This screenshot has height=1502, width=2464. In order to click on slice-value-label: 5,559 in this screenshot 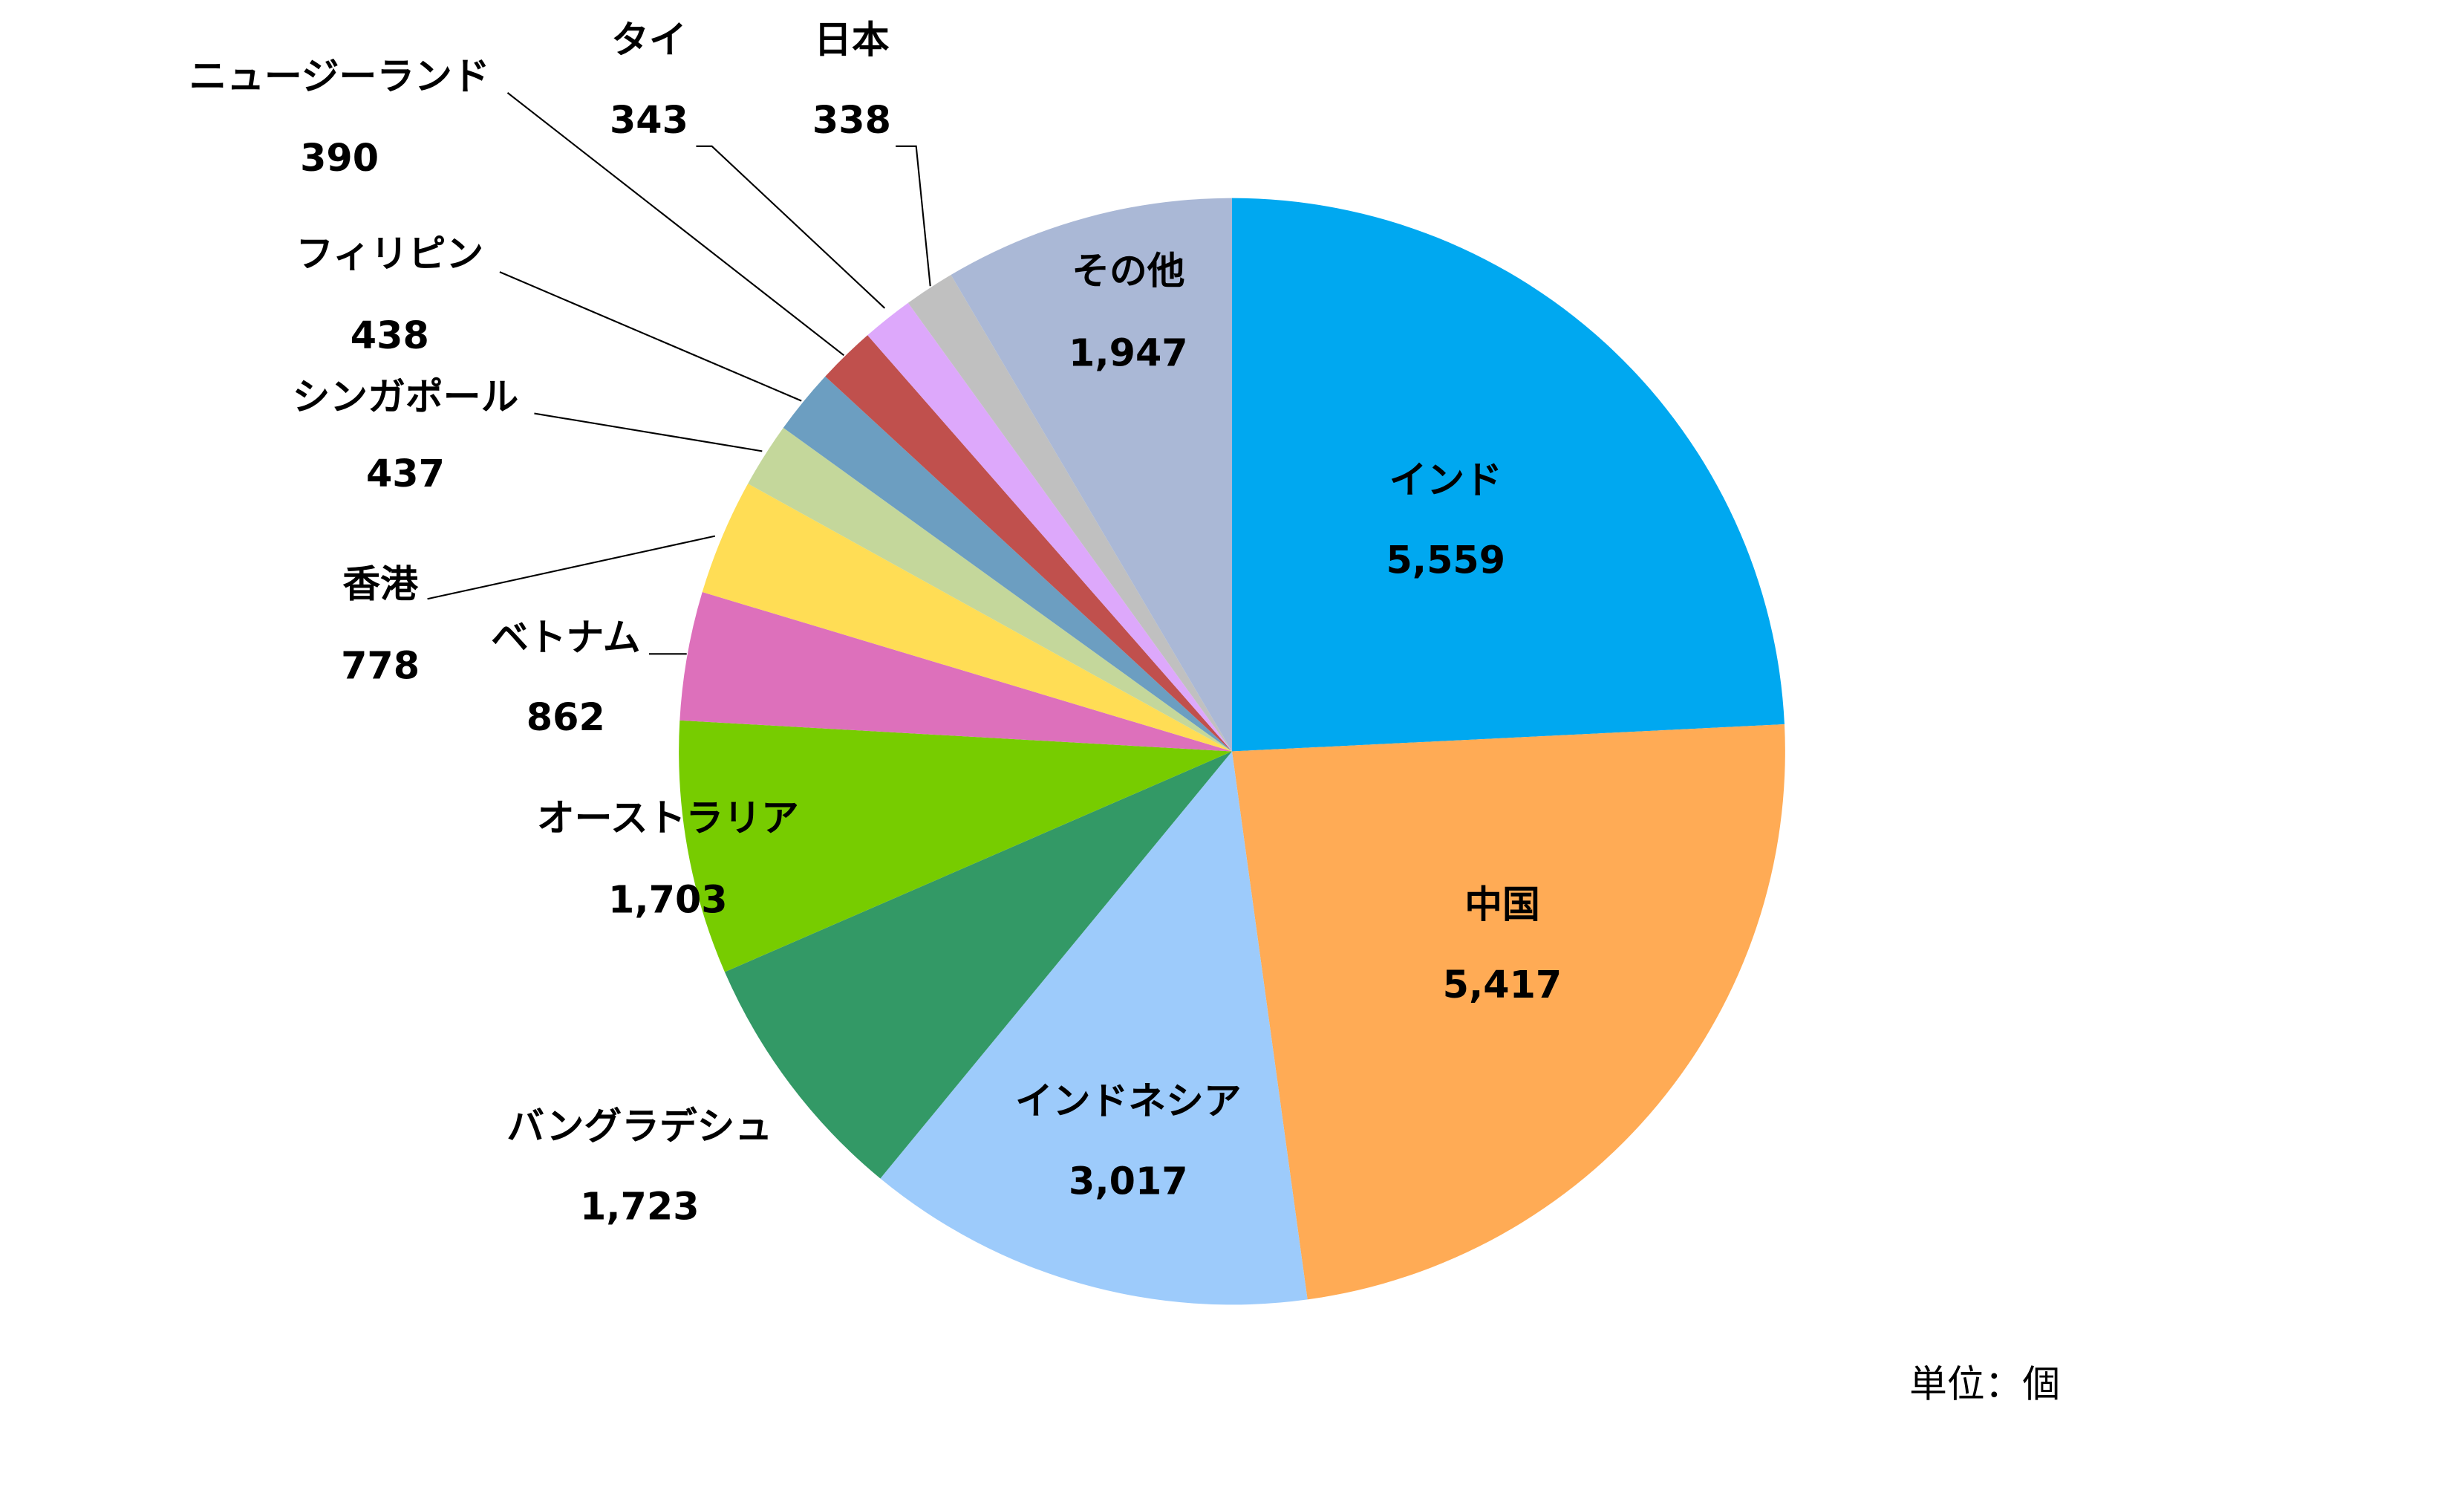, I will do `click(1446, 560)`.